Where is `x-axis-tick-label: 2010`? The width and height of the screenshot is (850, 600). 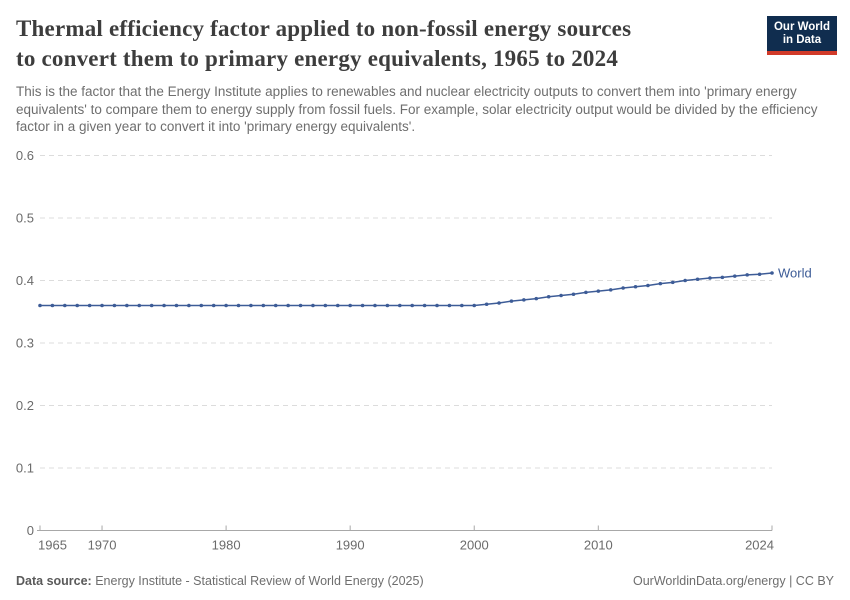
x-axis-tick-label: 2010 is located at coordinates (598, 545).